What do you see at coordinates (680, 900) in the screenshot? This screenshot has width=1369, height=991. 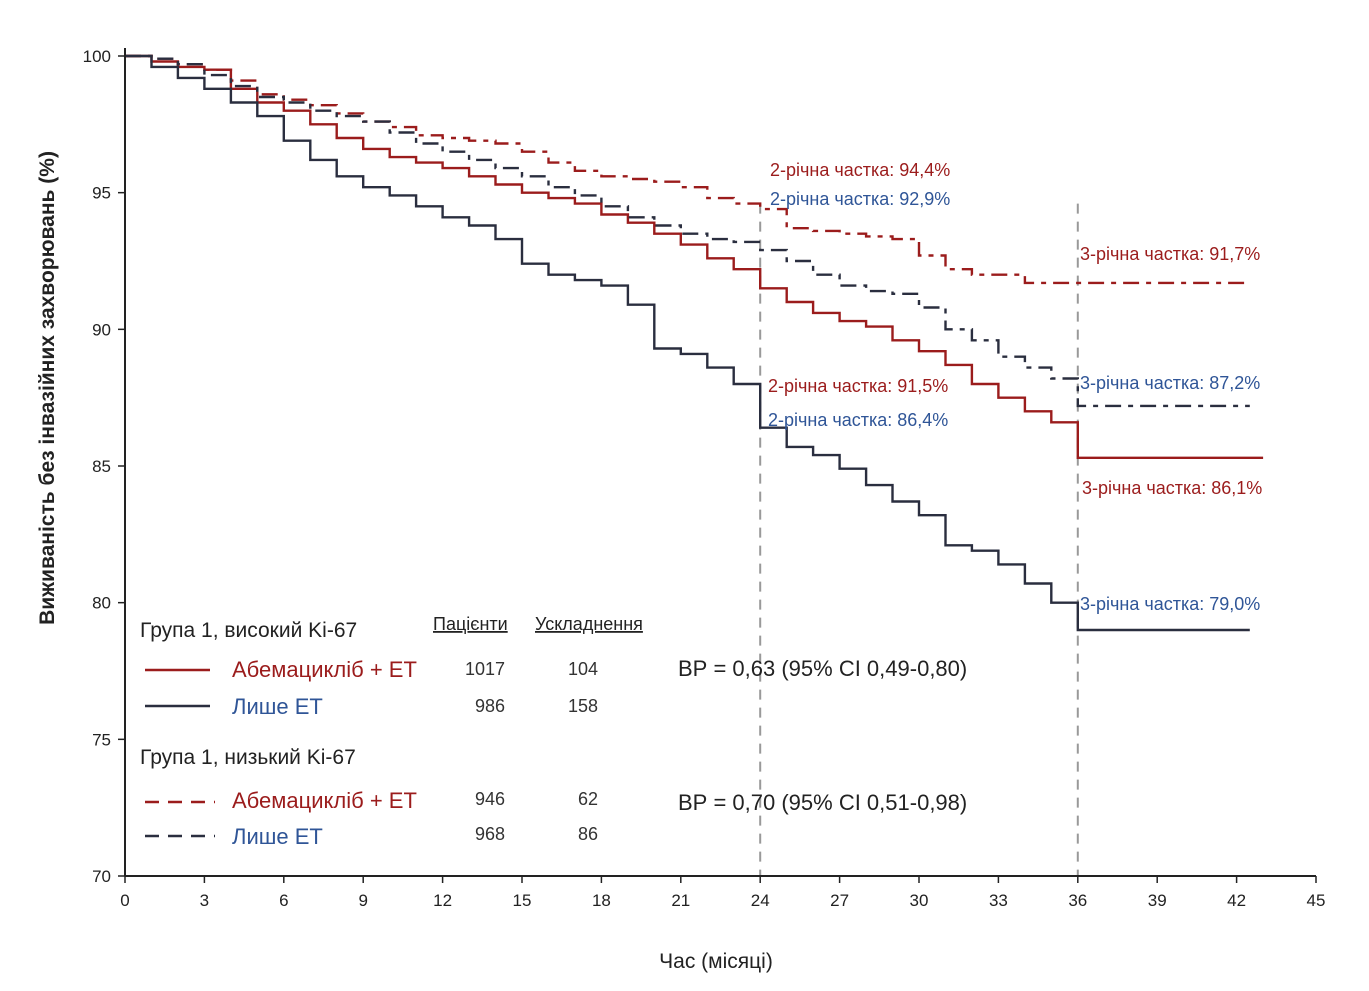 I see `x-tick-label: 21` at bounding box center [680, 900].